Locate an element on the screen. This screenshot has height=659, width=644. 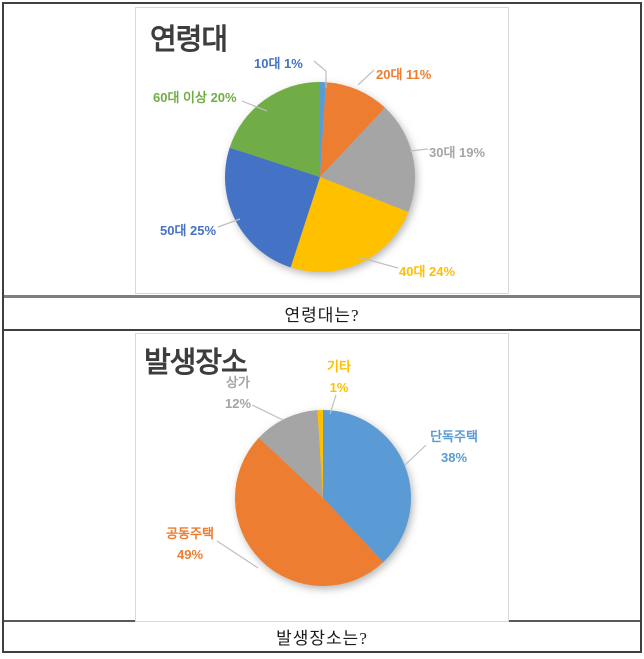
place-label-other-pct: 1% is located at coordinates (339, 387).